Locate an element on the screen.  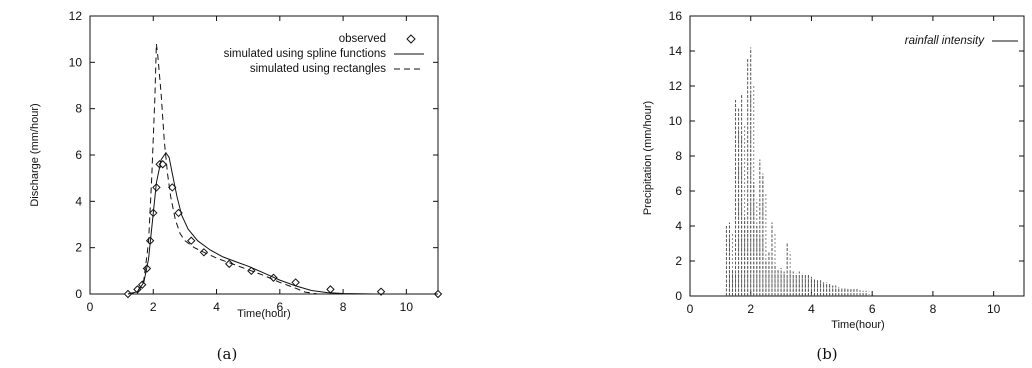
y-axis-label-a: Discharge (mm/hour) is located at coordinates (35, 154).